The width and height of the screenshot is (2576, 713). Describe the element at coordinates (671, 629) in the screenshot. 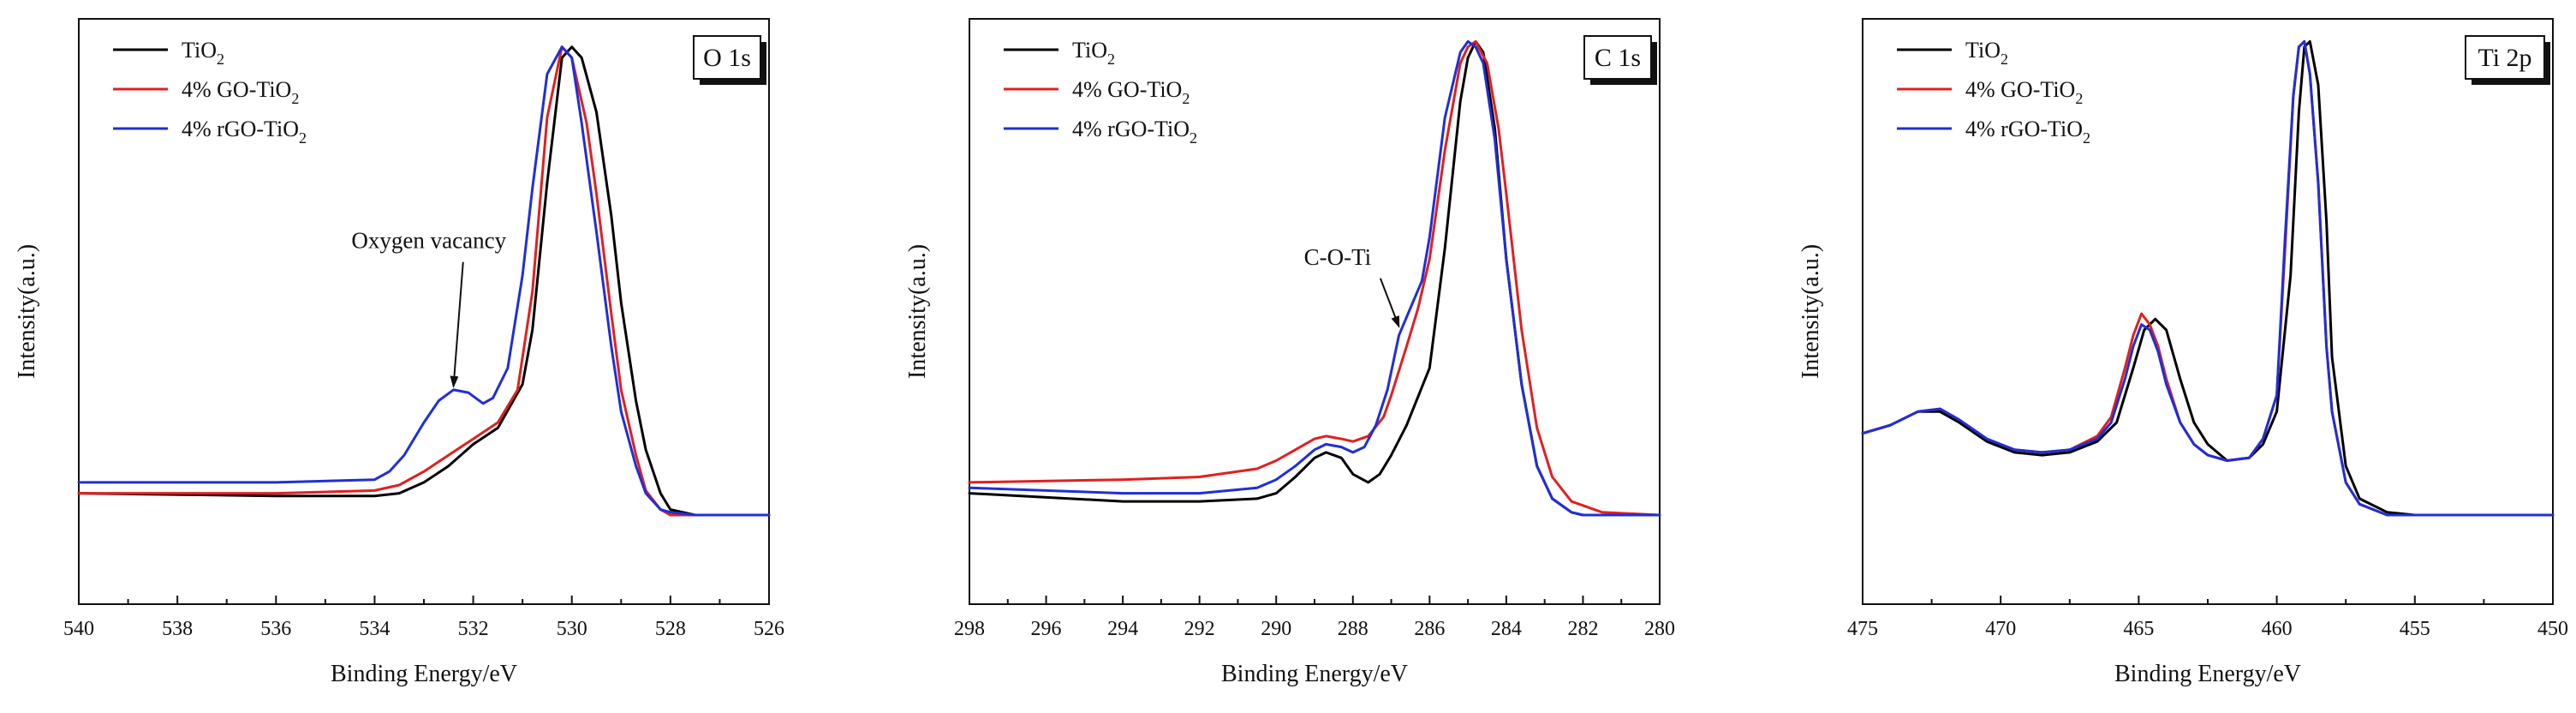

I see `x-tick-label: 528` at that location.